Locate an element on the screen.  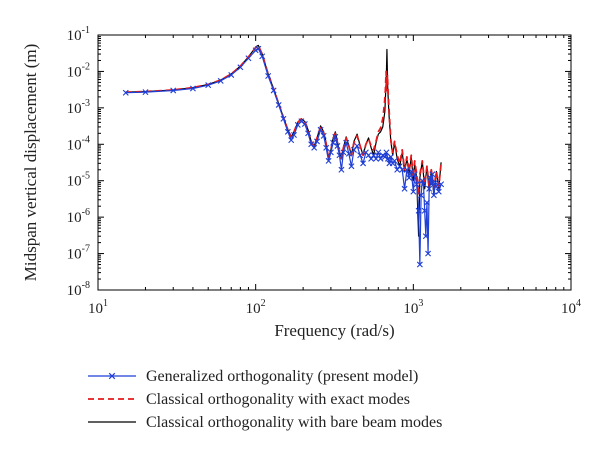
y-tick-label: 10⁻⁵ is located at coordinates (78, 180).